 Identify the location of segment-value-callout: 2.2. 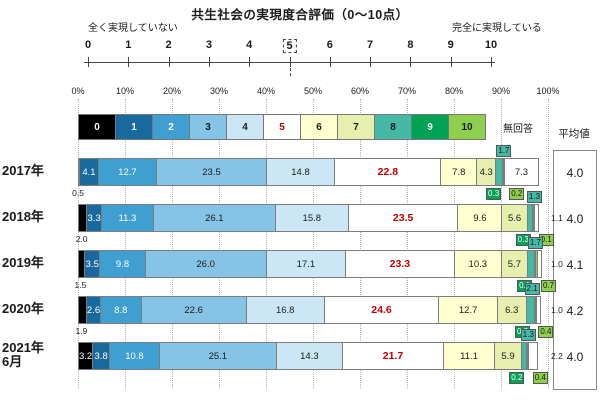
(557, 356).